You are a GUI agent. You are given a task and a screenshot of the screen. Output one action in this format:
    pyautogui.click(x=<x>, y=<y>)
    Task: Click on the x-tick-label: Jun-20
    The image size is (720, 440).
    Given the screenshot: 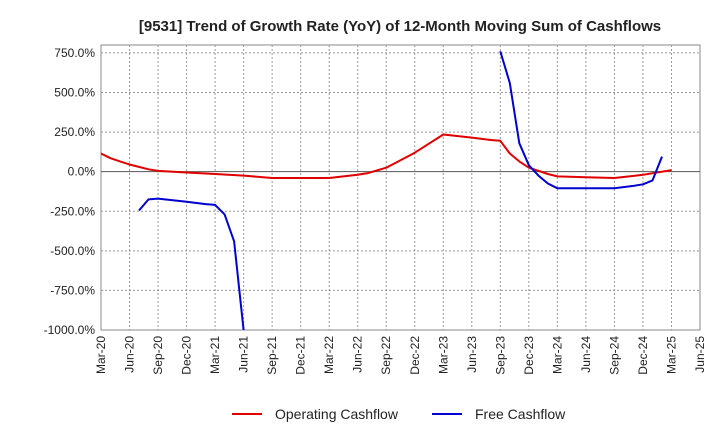 What is the action you would take?
    pyautogui.click(x=130, y=354)
    